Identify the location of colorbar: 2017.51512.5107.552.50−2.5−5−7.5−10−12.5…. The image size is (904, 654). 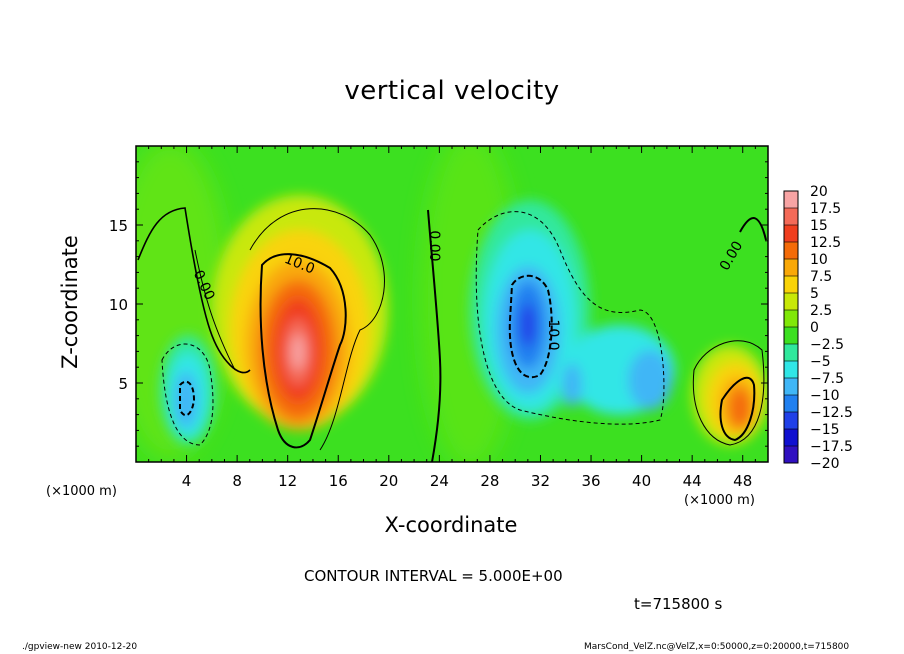
(818, 328).